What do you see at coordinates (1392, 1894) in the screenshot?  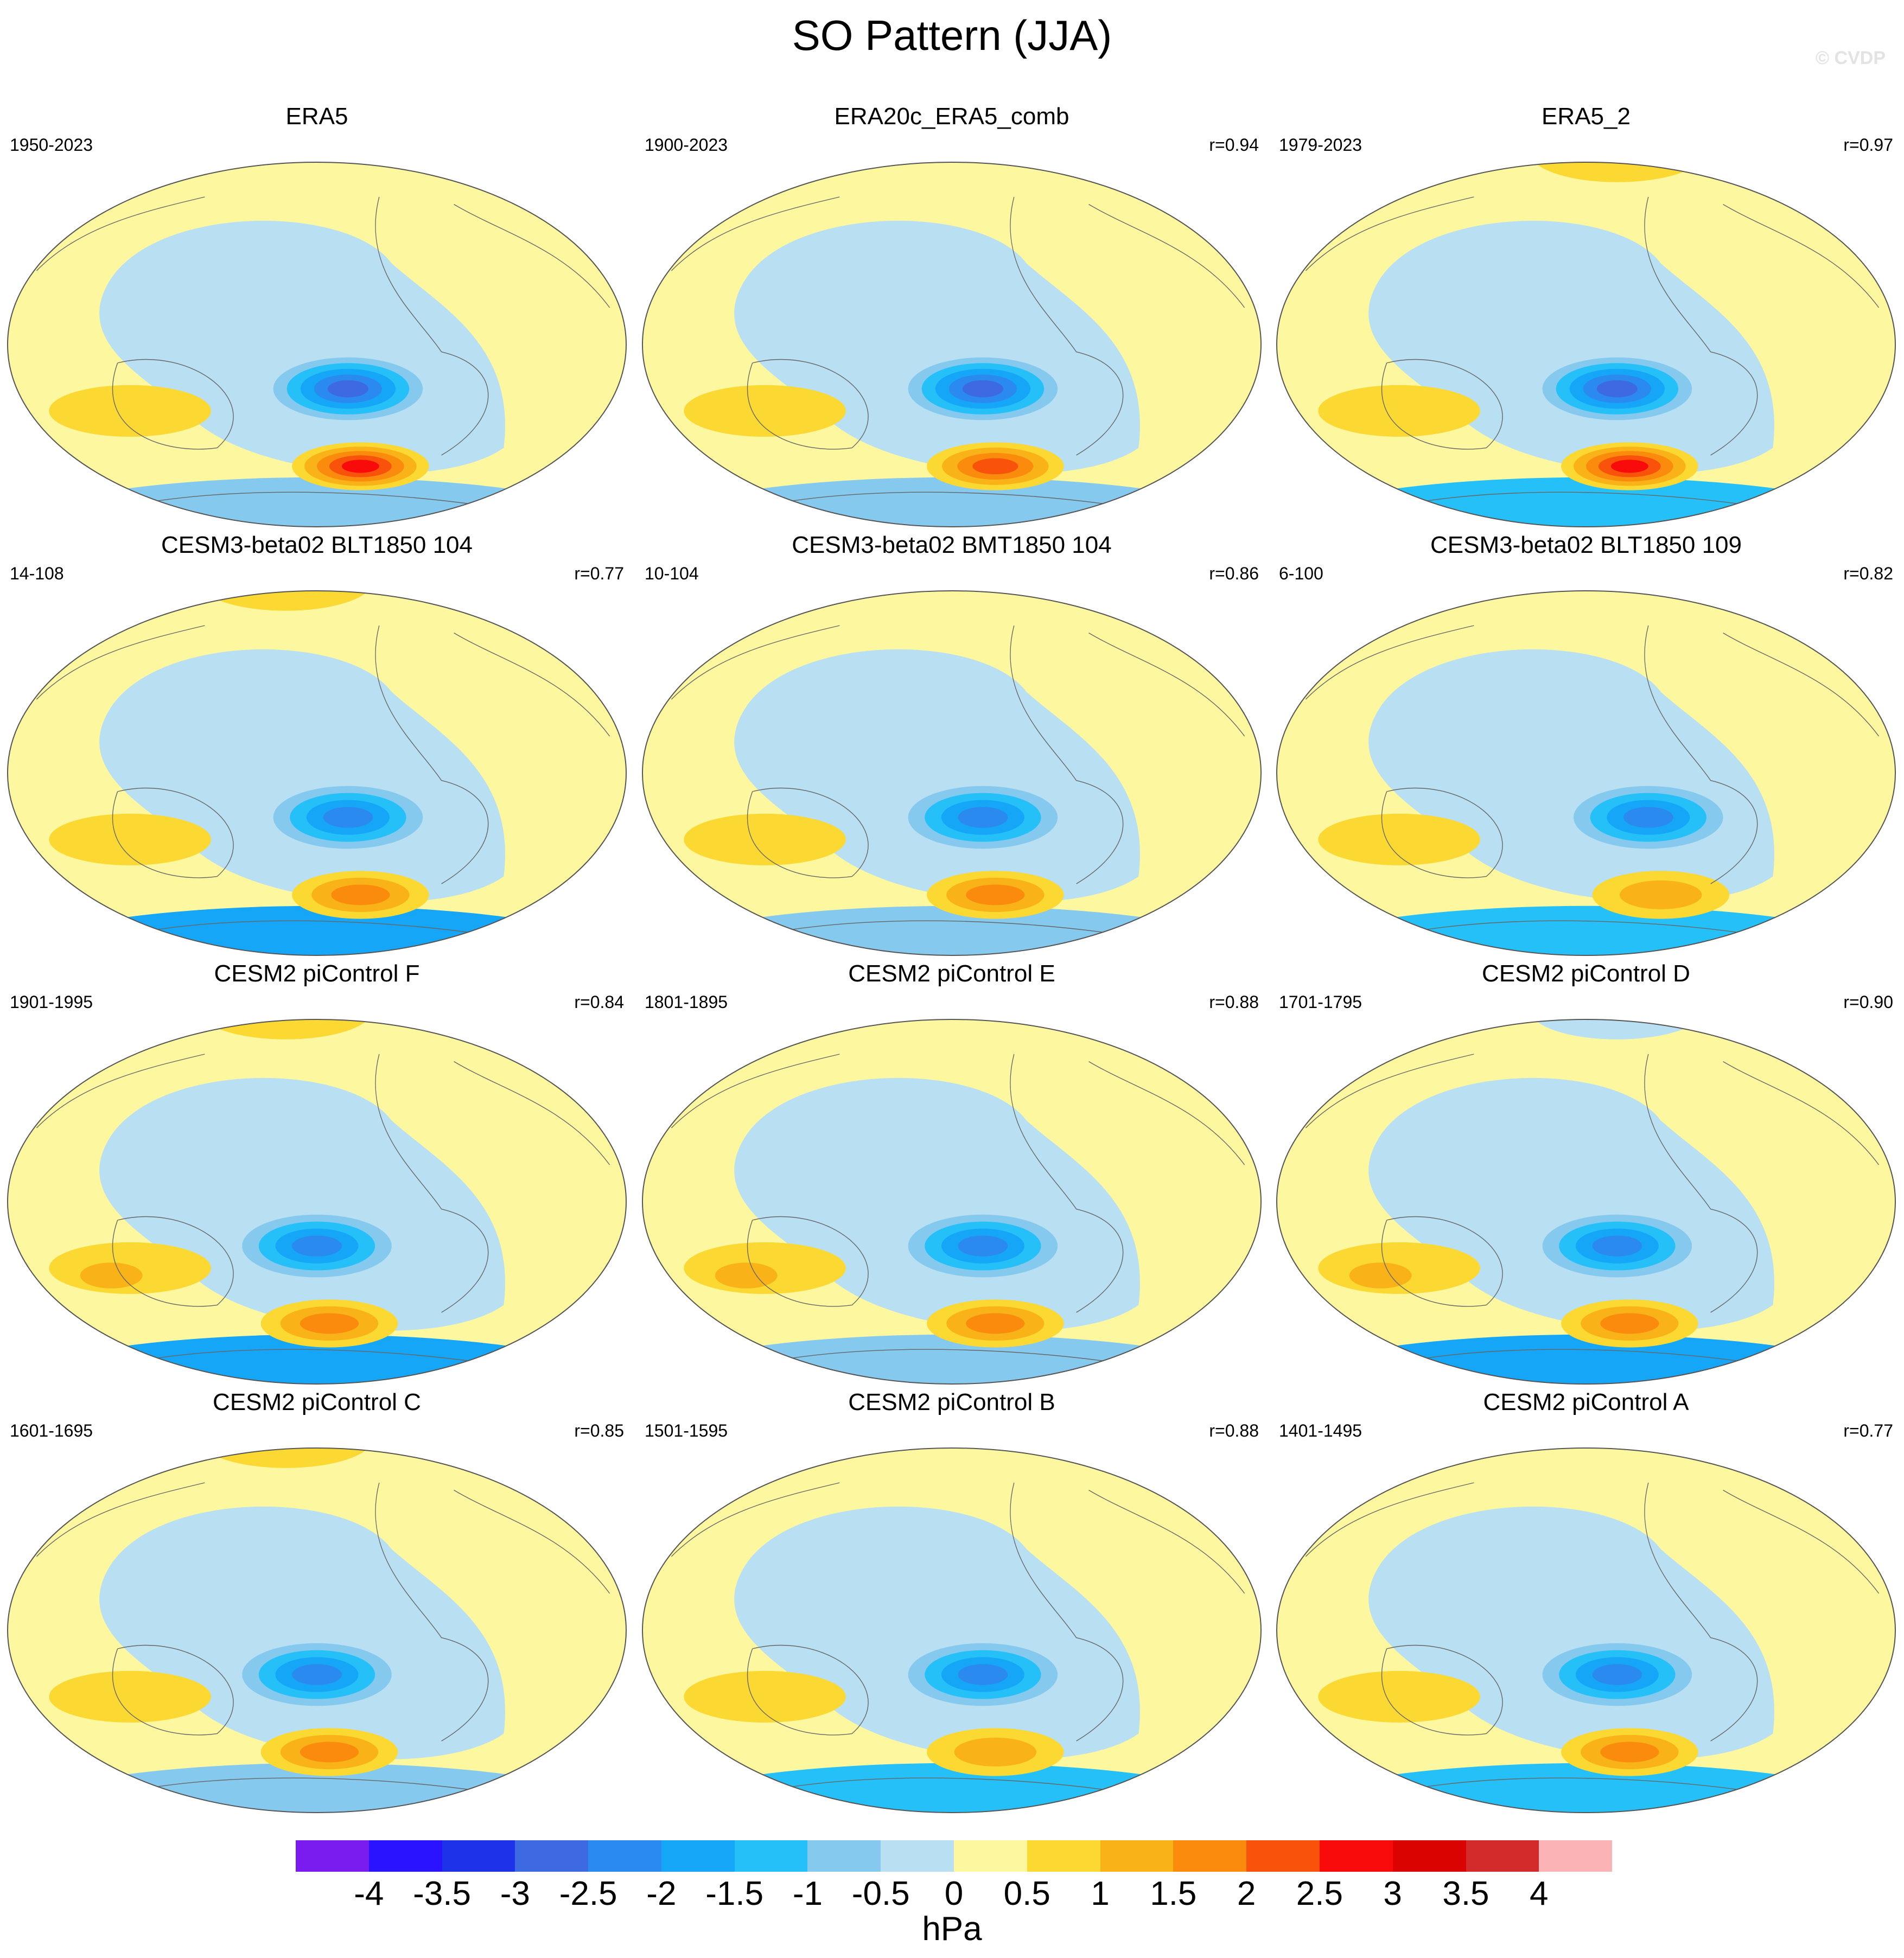 I see `colorbar-tick-label: 3` at bounding box center [1392, 1894].